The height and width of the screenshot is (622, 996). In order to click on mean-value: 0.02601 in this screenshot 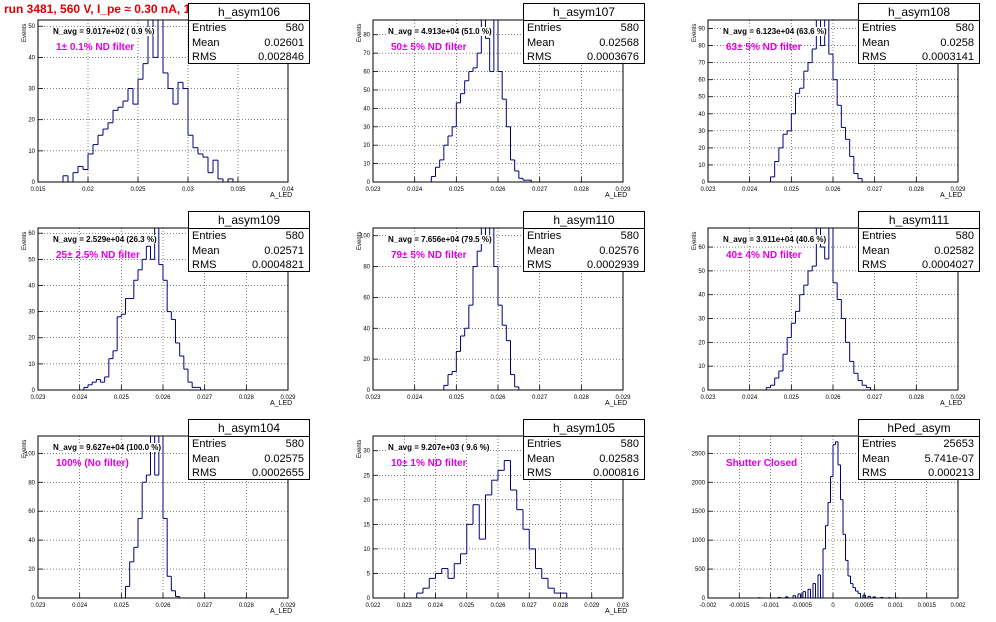, I will do `click(284, 42)`.